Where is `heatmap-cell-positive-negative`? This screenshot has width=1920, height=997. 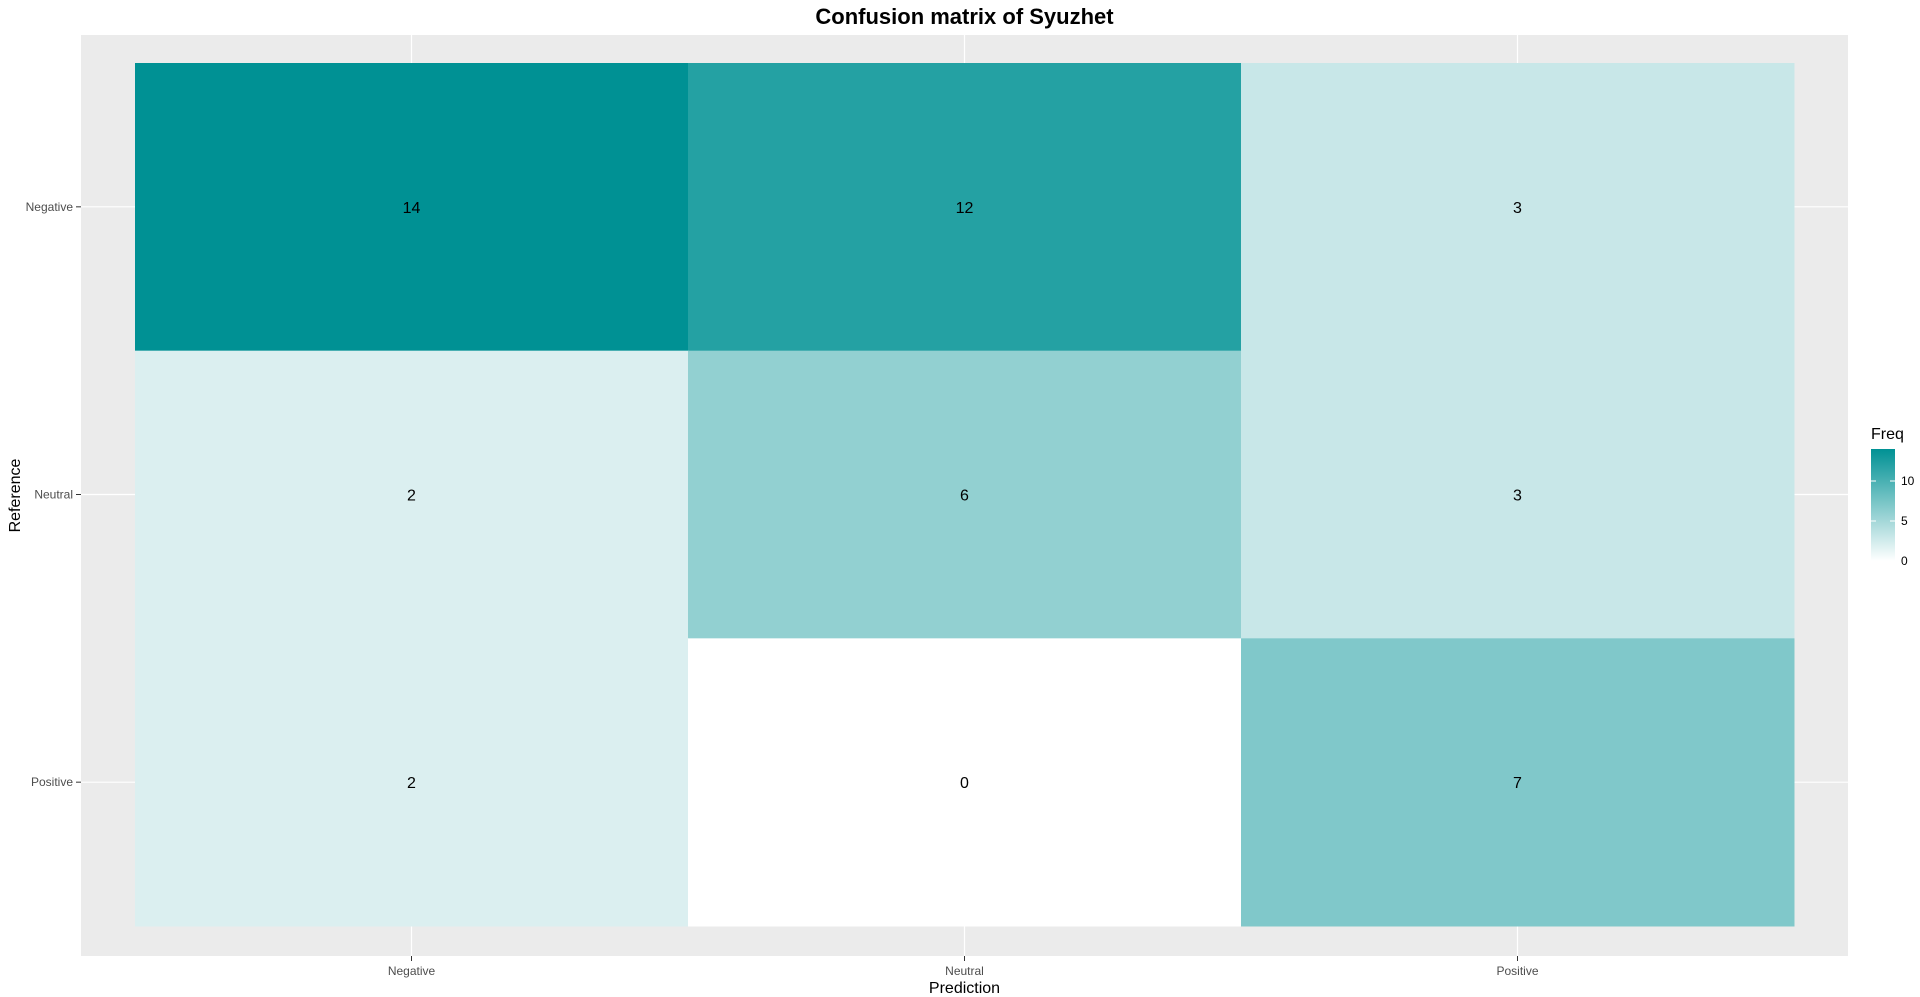
heatmap-cell-positive-negative is located at coordinates (412, 782).